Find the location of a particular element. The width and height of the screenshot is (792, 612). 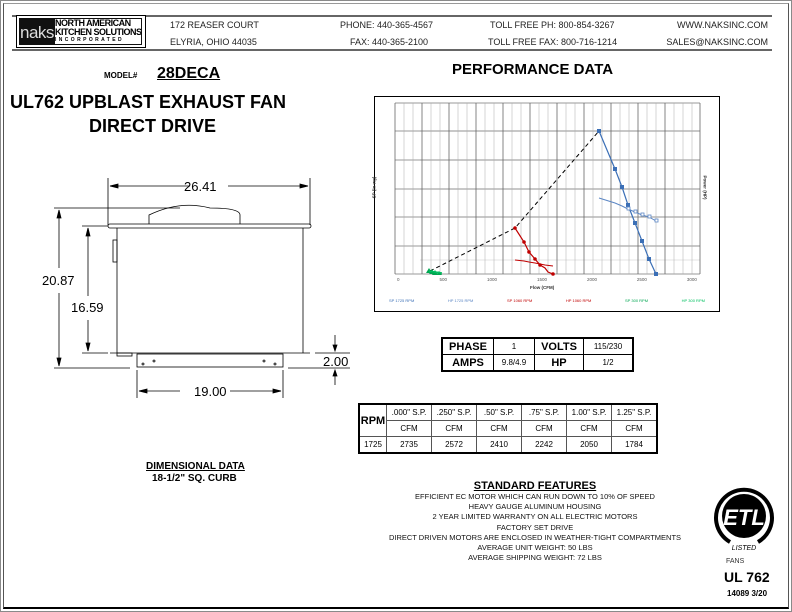

amps-label: AMPS is located at coordinates (467, 363).